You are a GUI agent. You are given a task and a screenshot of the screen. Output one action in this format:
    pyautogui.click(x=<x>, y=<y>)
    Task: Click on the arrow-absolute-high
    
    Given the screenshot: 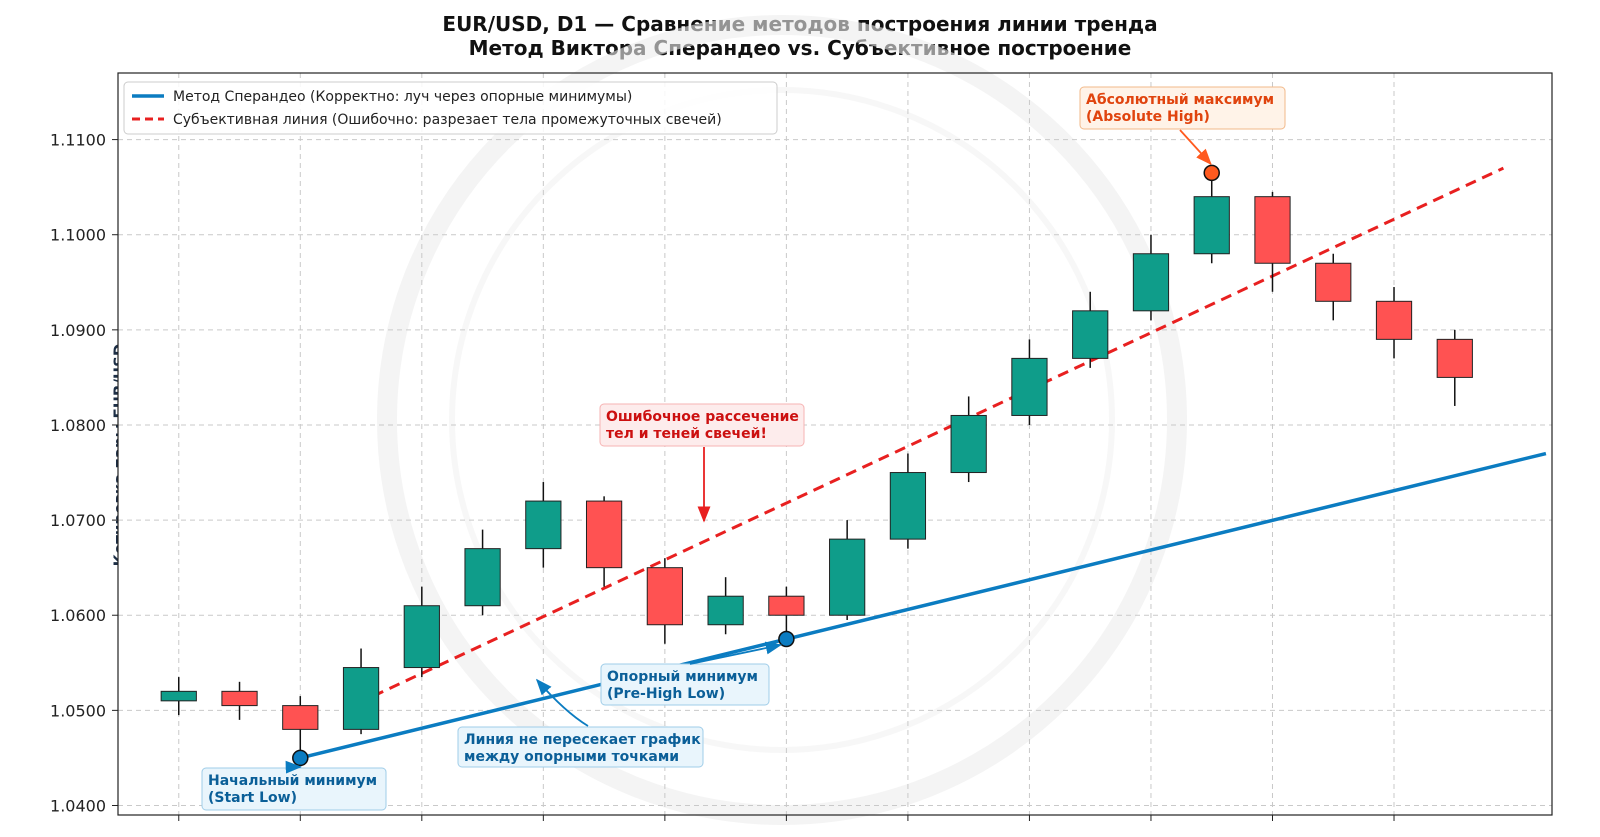 What is the action you would take?
    pyautogui.click(x=1195, y=147)
    